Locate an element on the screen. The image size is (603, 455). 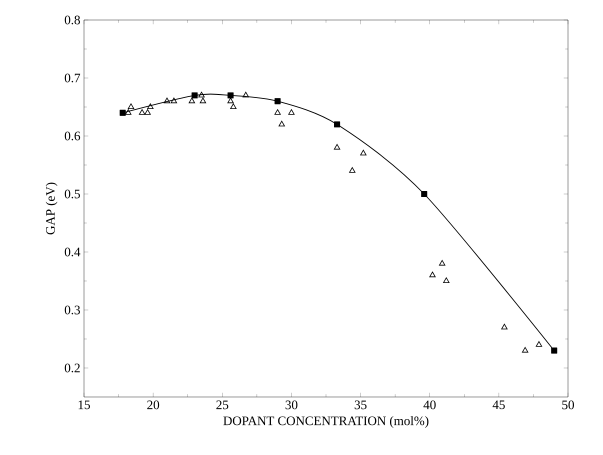
y-tick-label: 0.4 is located at coordinates (72, 252).